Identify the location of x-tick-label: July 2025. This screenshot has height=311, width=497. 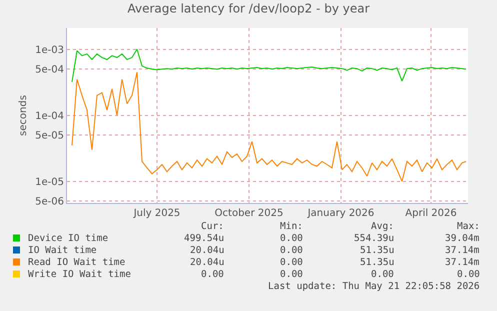
(156, 213).